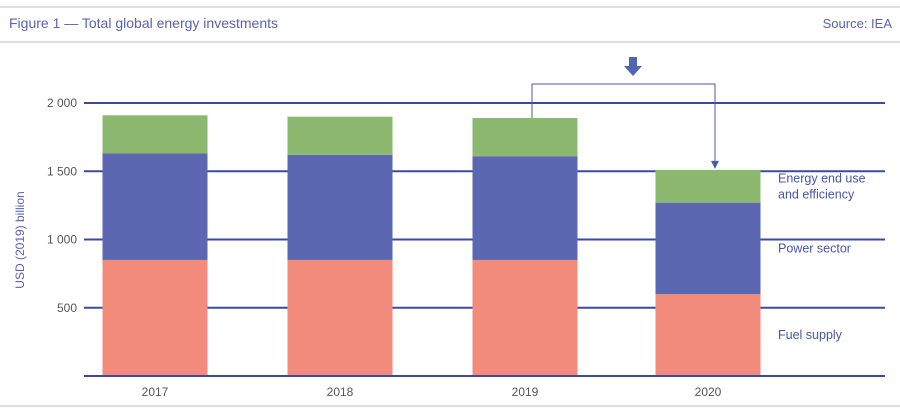 The image size is (900, 415). Describe the element at coordinates (814, 248) in the screenshot. I see `legend-label: Power sector` at that location.